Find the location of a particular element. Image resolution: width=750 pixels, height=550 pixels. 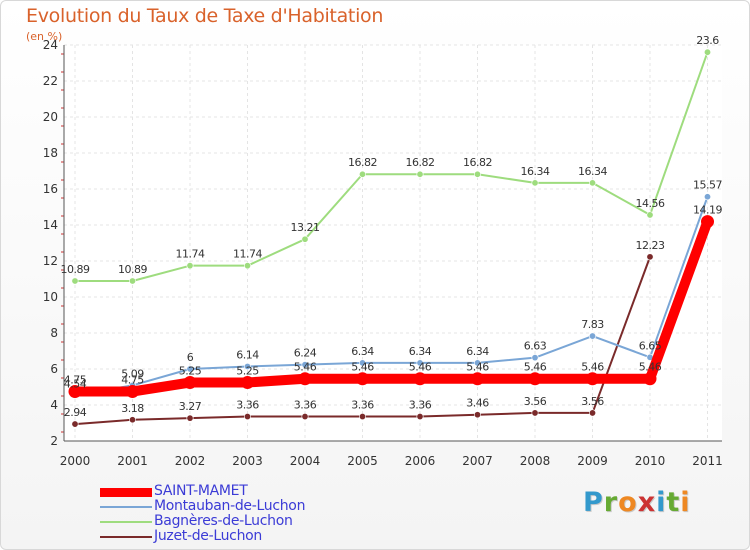

y-tick-label: 18 is located at coordinates (50, 153).